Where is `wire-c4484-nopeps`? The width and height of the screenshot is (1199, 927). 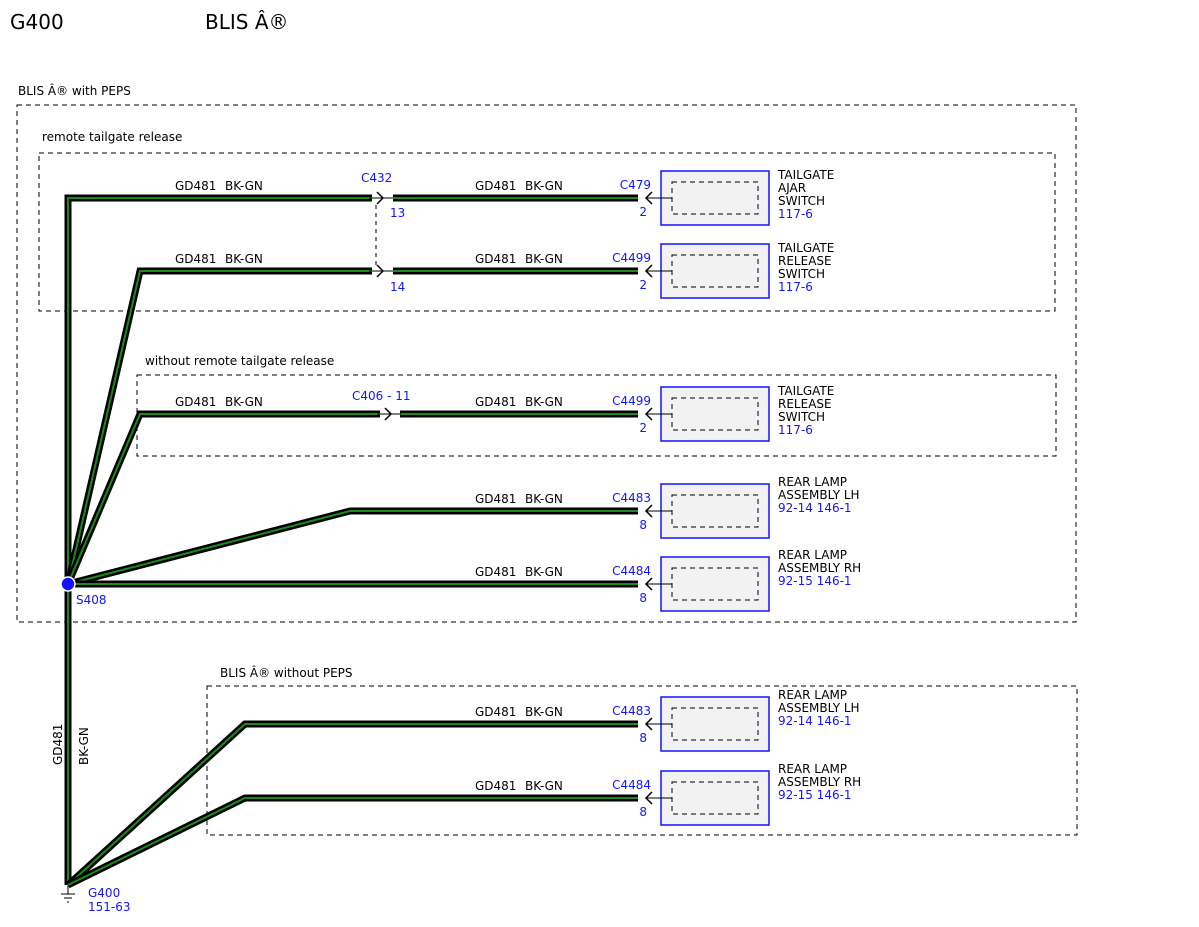 wire-c4484-nopeps is located at coordinates (352, 841).